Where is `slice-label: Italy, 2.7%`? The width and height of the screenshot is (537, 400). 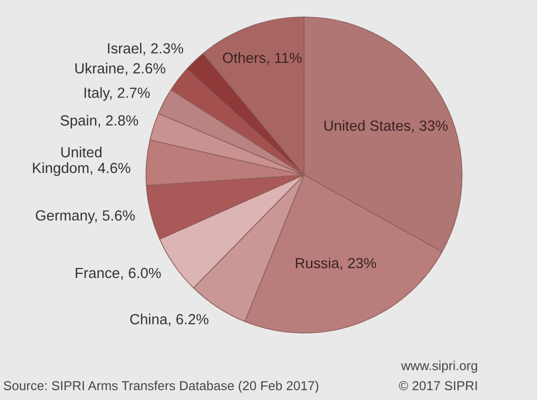
slice-label: Italy, 2.7% is located at coordinates (117, 94).